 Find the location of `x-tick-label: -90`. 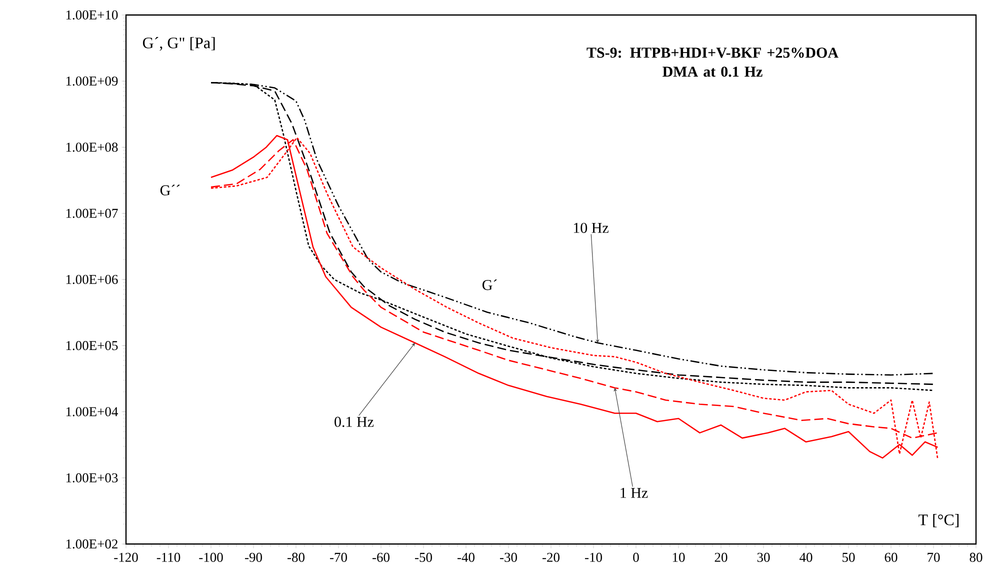

x-tick-label: -90 is located at coordinates (253, 557).